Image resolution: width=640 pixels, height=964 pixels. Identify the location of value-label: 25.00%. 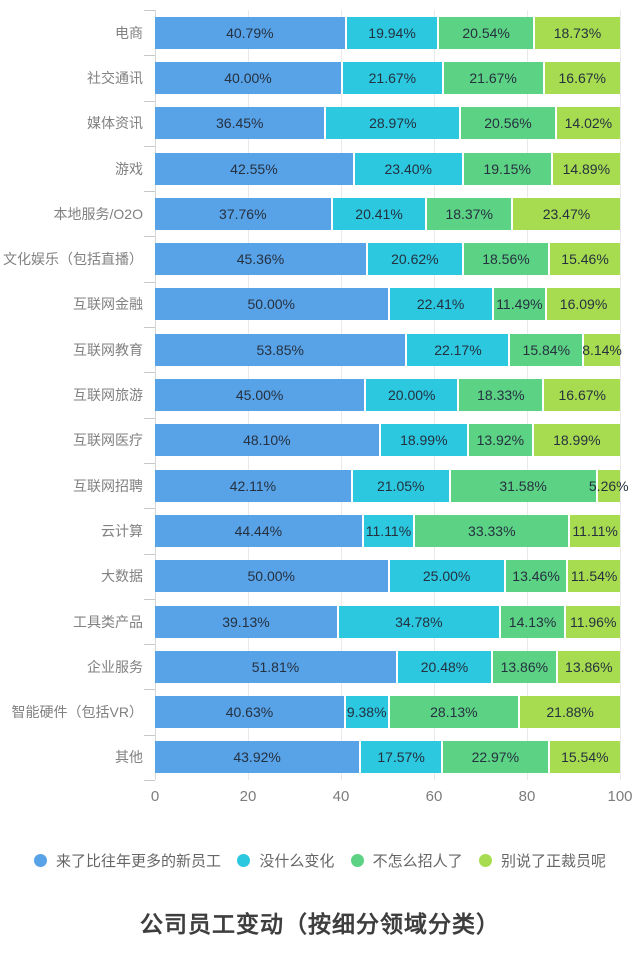
(446, 576).